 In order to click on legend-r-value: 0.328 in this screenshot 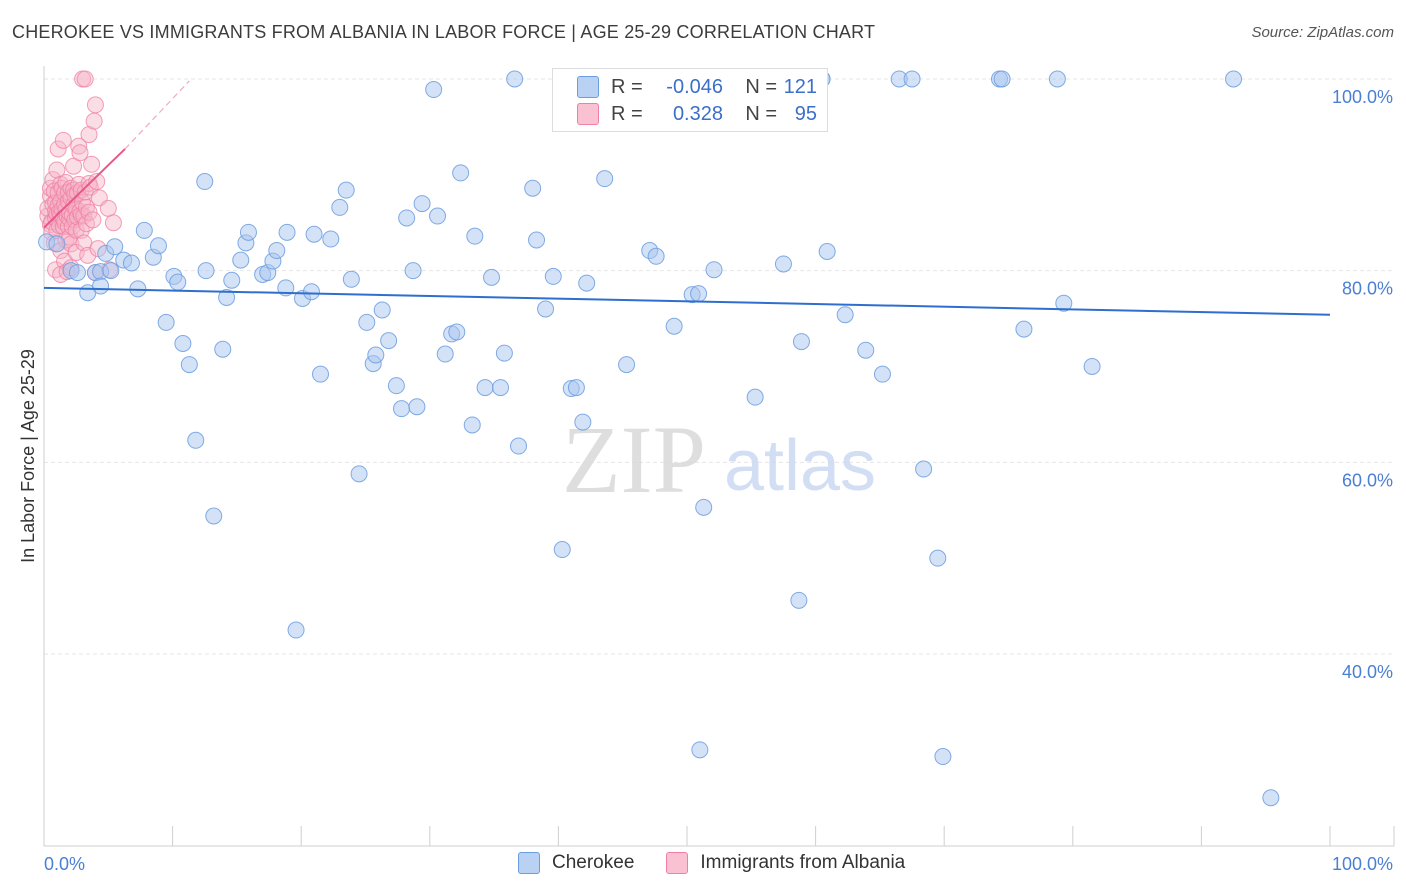, I will do `click(697, 113)`.